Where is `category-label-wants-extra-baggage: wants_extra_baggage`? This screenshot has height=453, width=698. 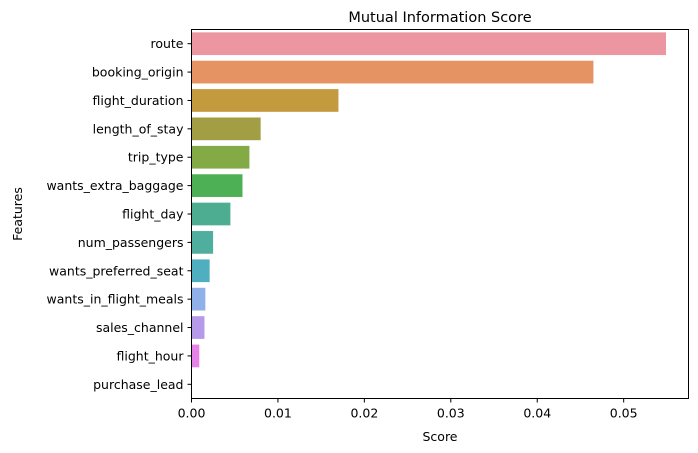
category-label-wants-extra-baggage: wants_extra_baggage is located at coordinates (114, 185).